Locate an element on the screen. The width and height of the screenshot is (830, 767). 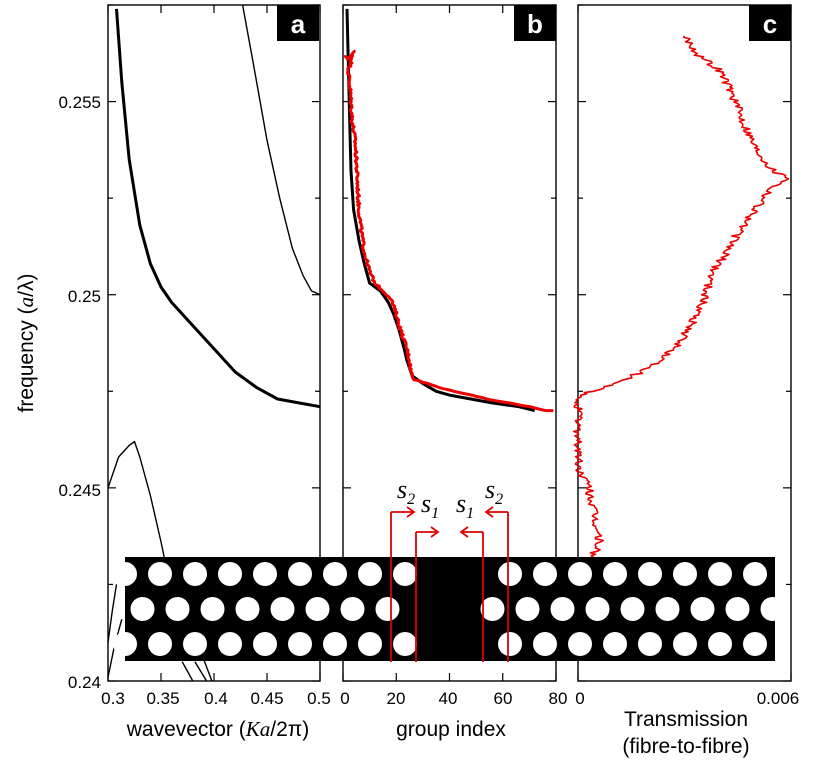
panel-b-badge is located at coordinates (535, 23).